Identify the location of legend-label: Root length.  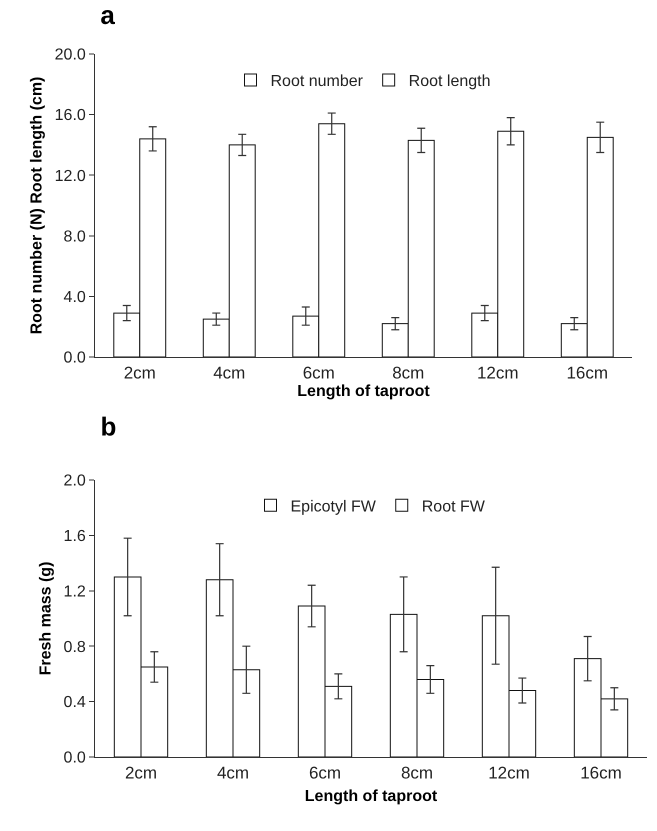
(449, 81).